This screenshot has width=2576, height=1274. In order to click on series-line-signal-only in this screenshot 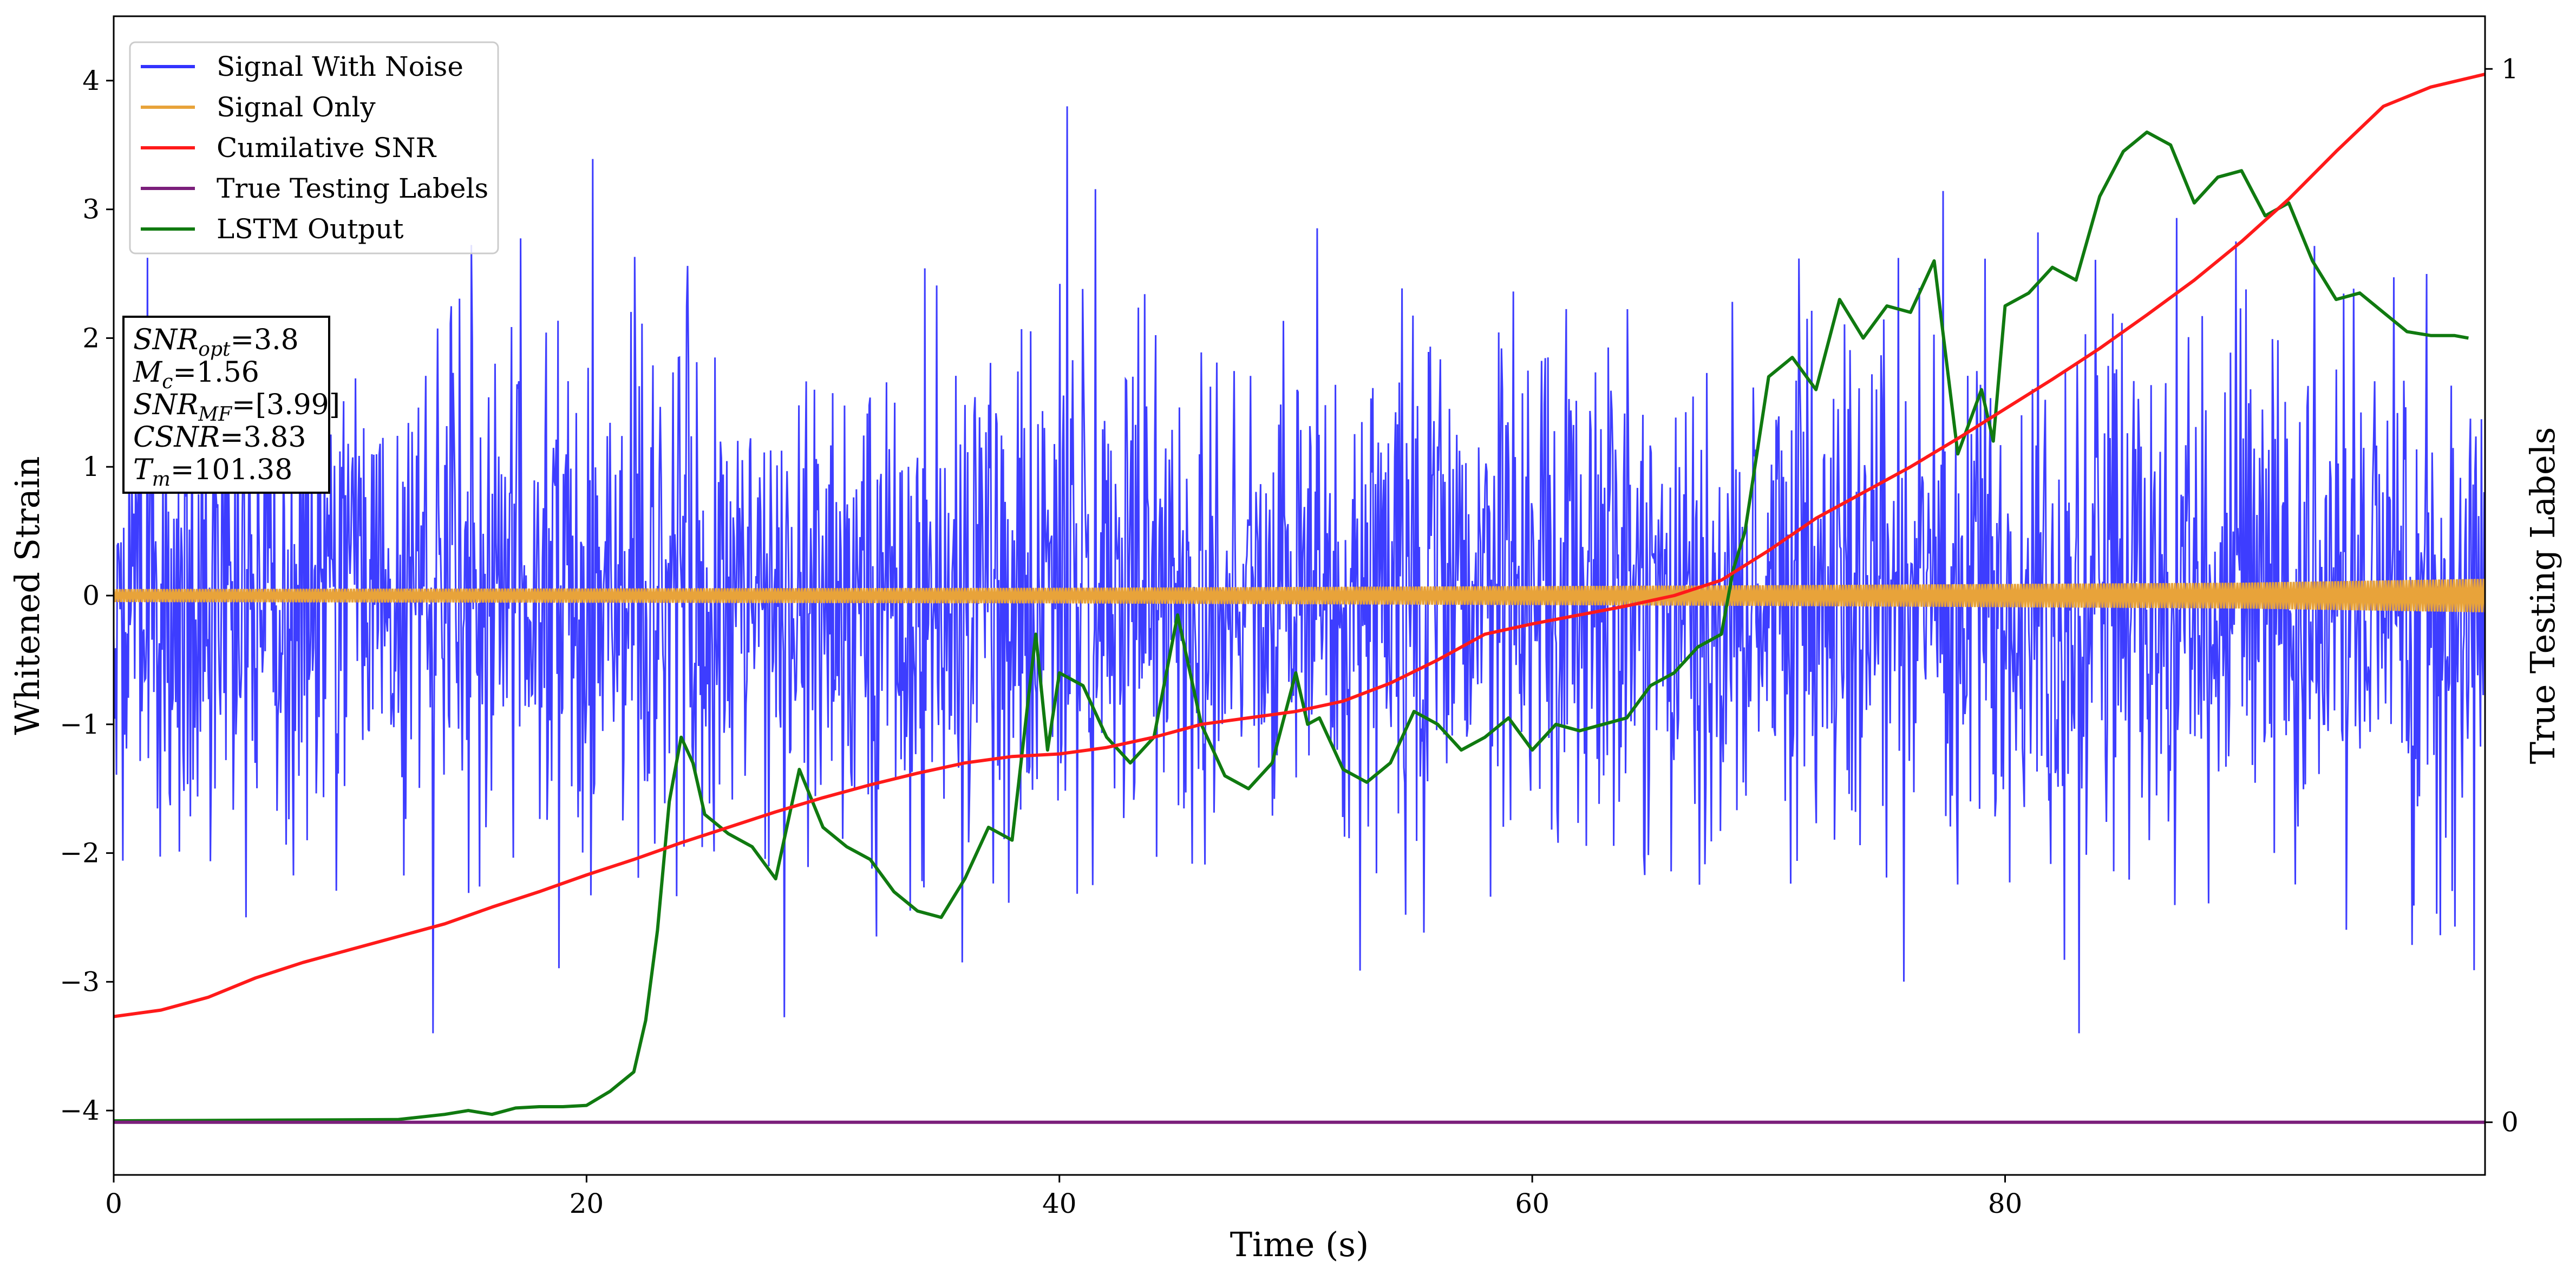, I will do `click(1300, 595)`.